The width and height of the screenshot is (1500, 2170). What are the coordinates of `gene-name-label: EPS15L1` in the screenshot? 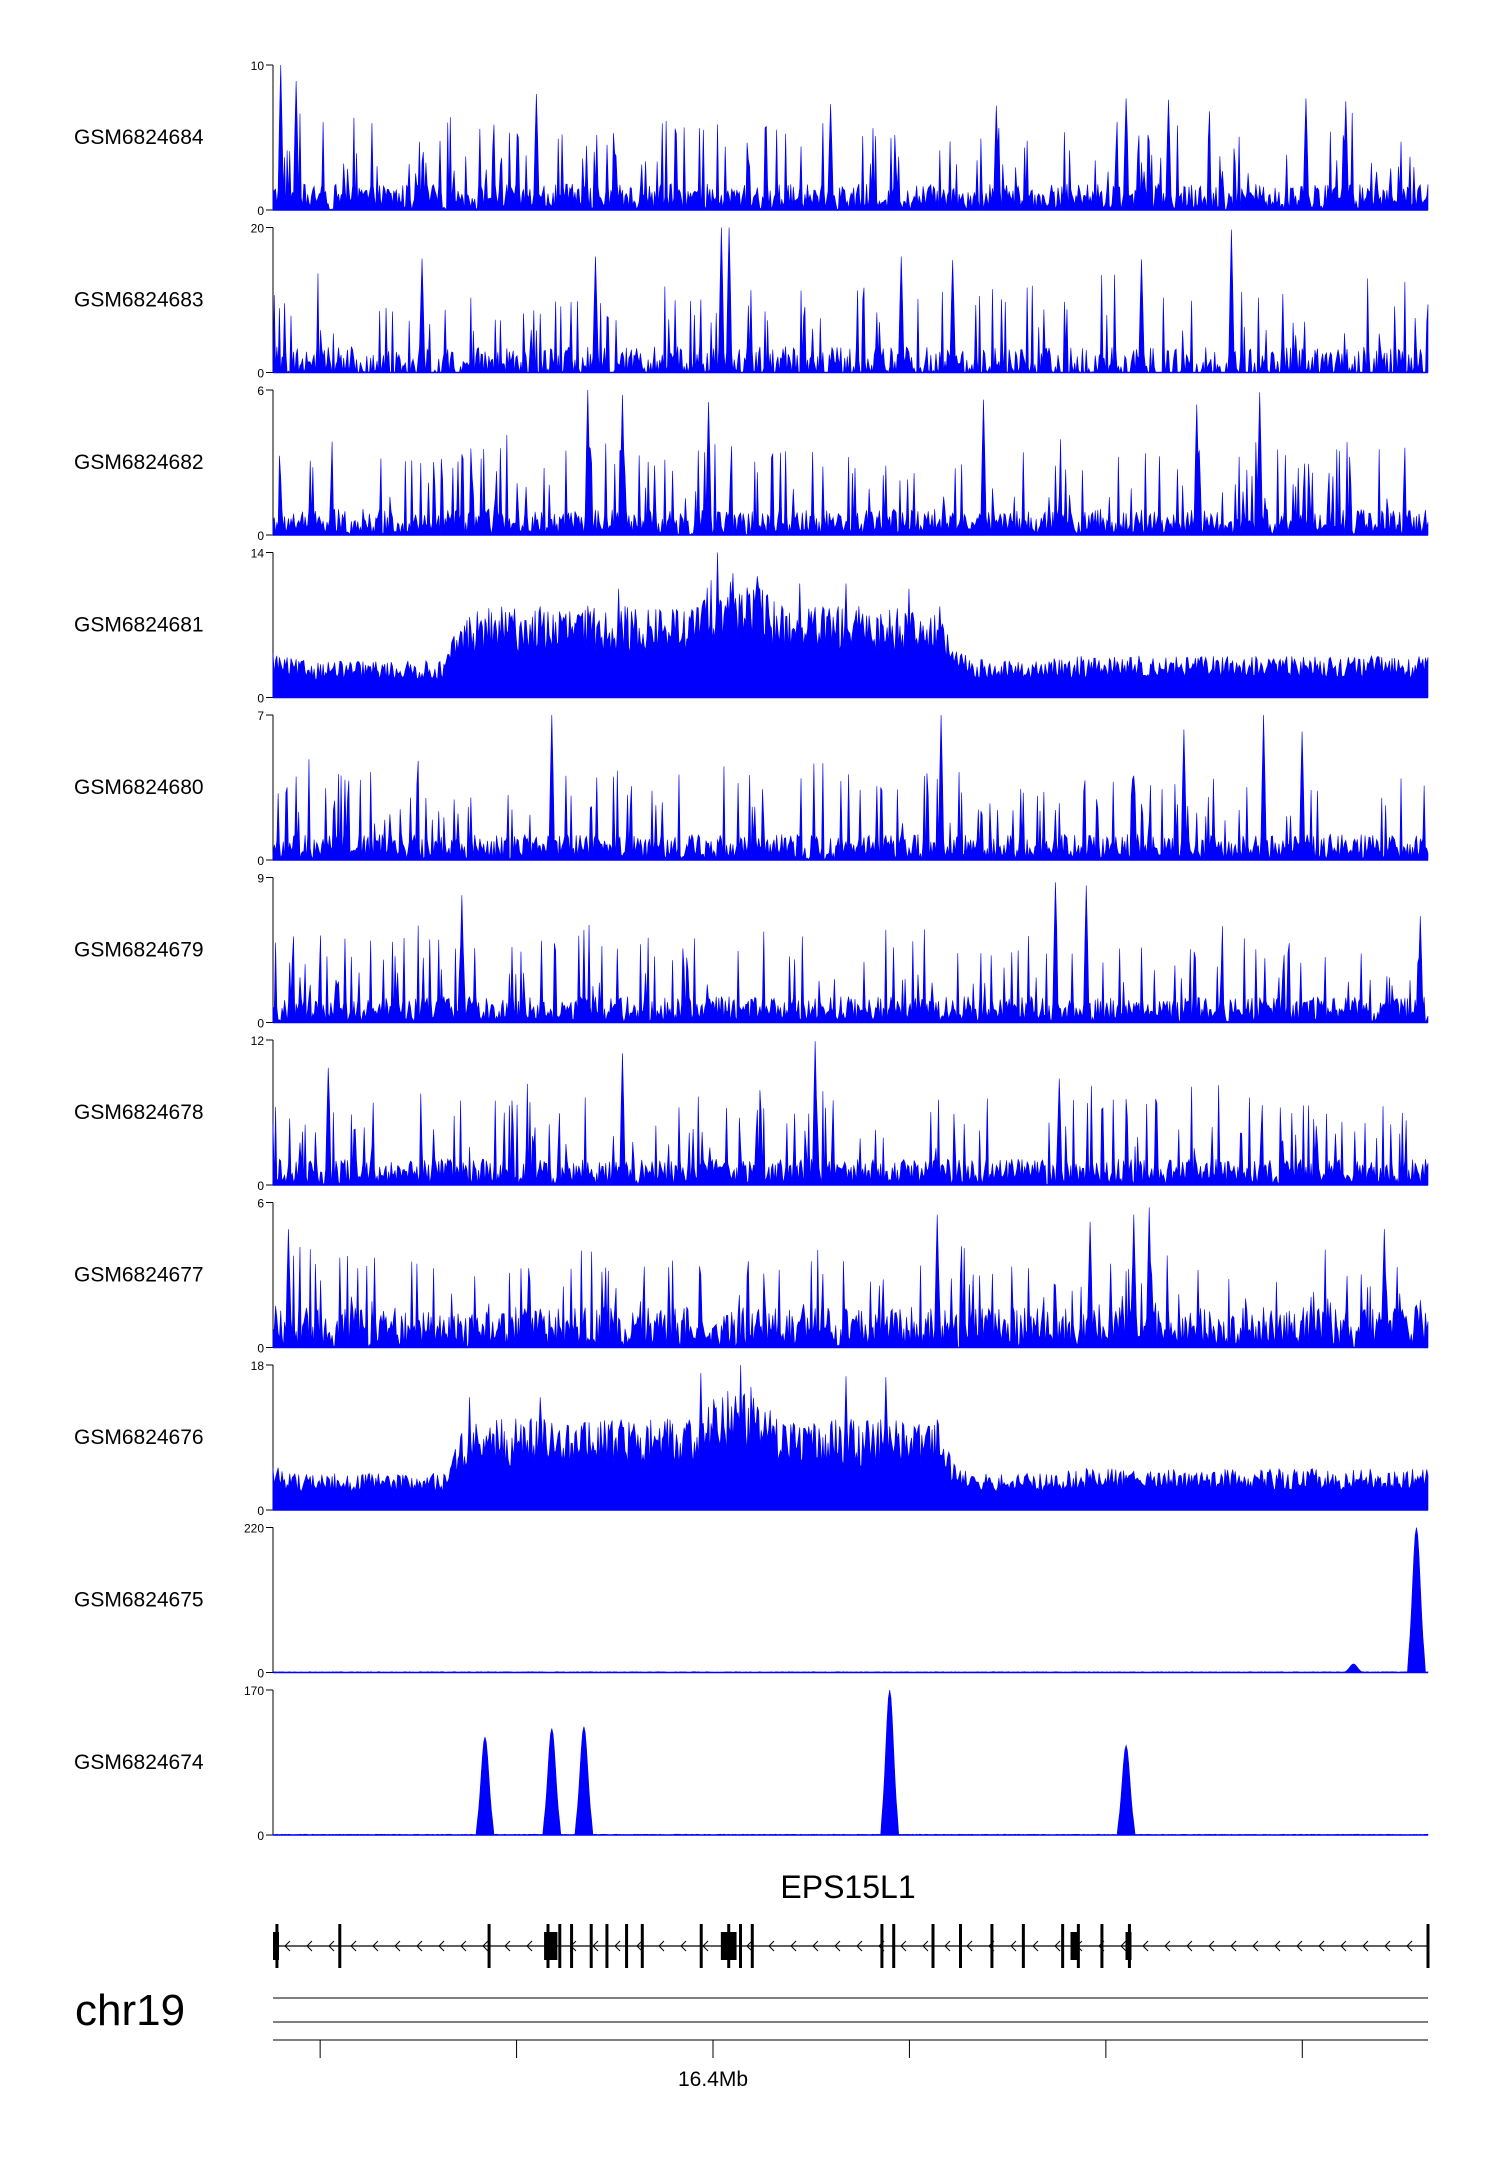 It's located at (847, 1887).